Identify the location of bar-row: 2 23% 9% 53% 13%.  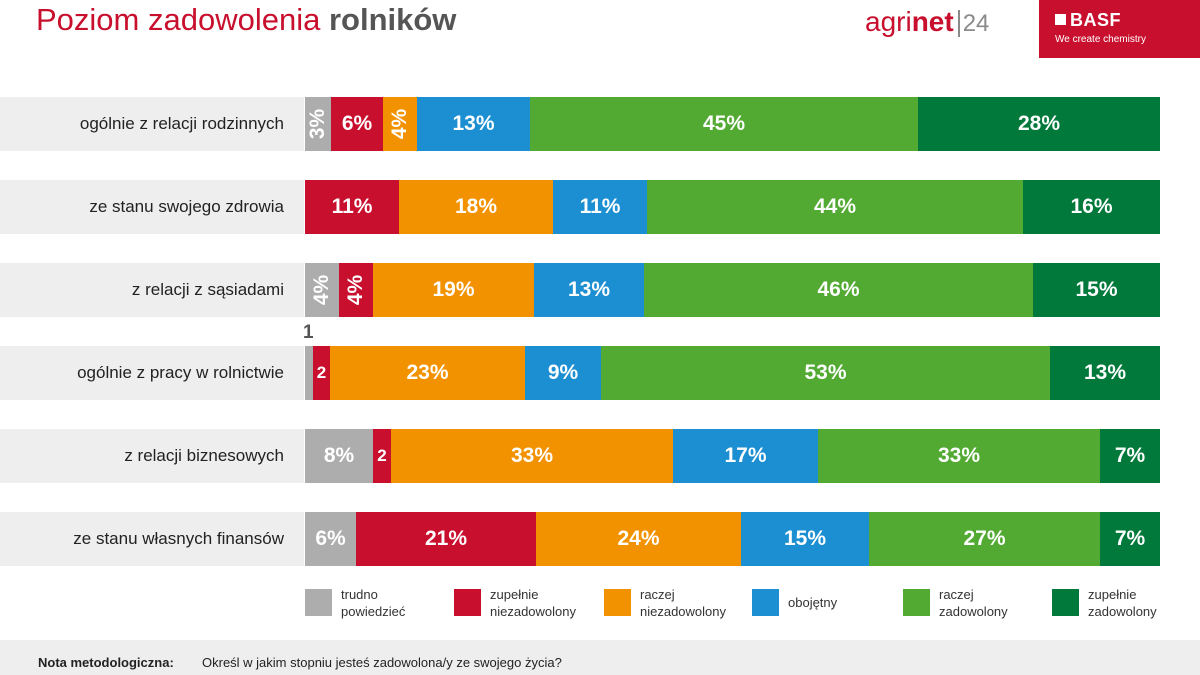
(732, 373).